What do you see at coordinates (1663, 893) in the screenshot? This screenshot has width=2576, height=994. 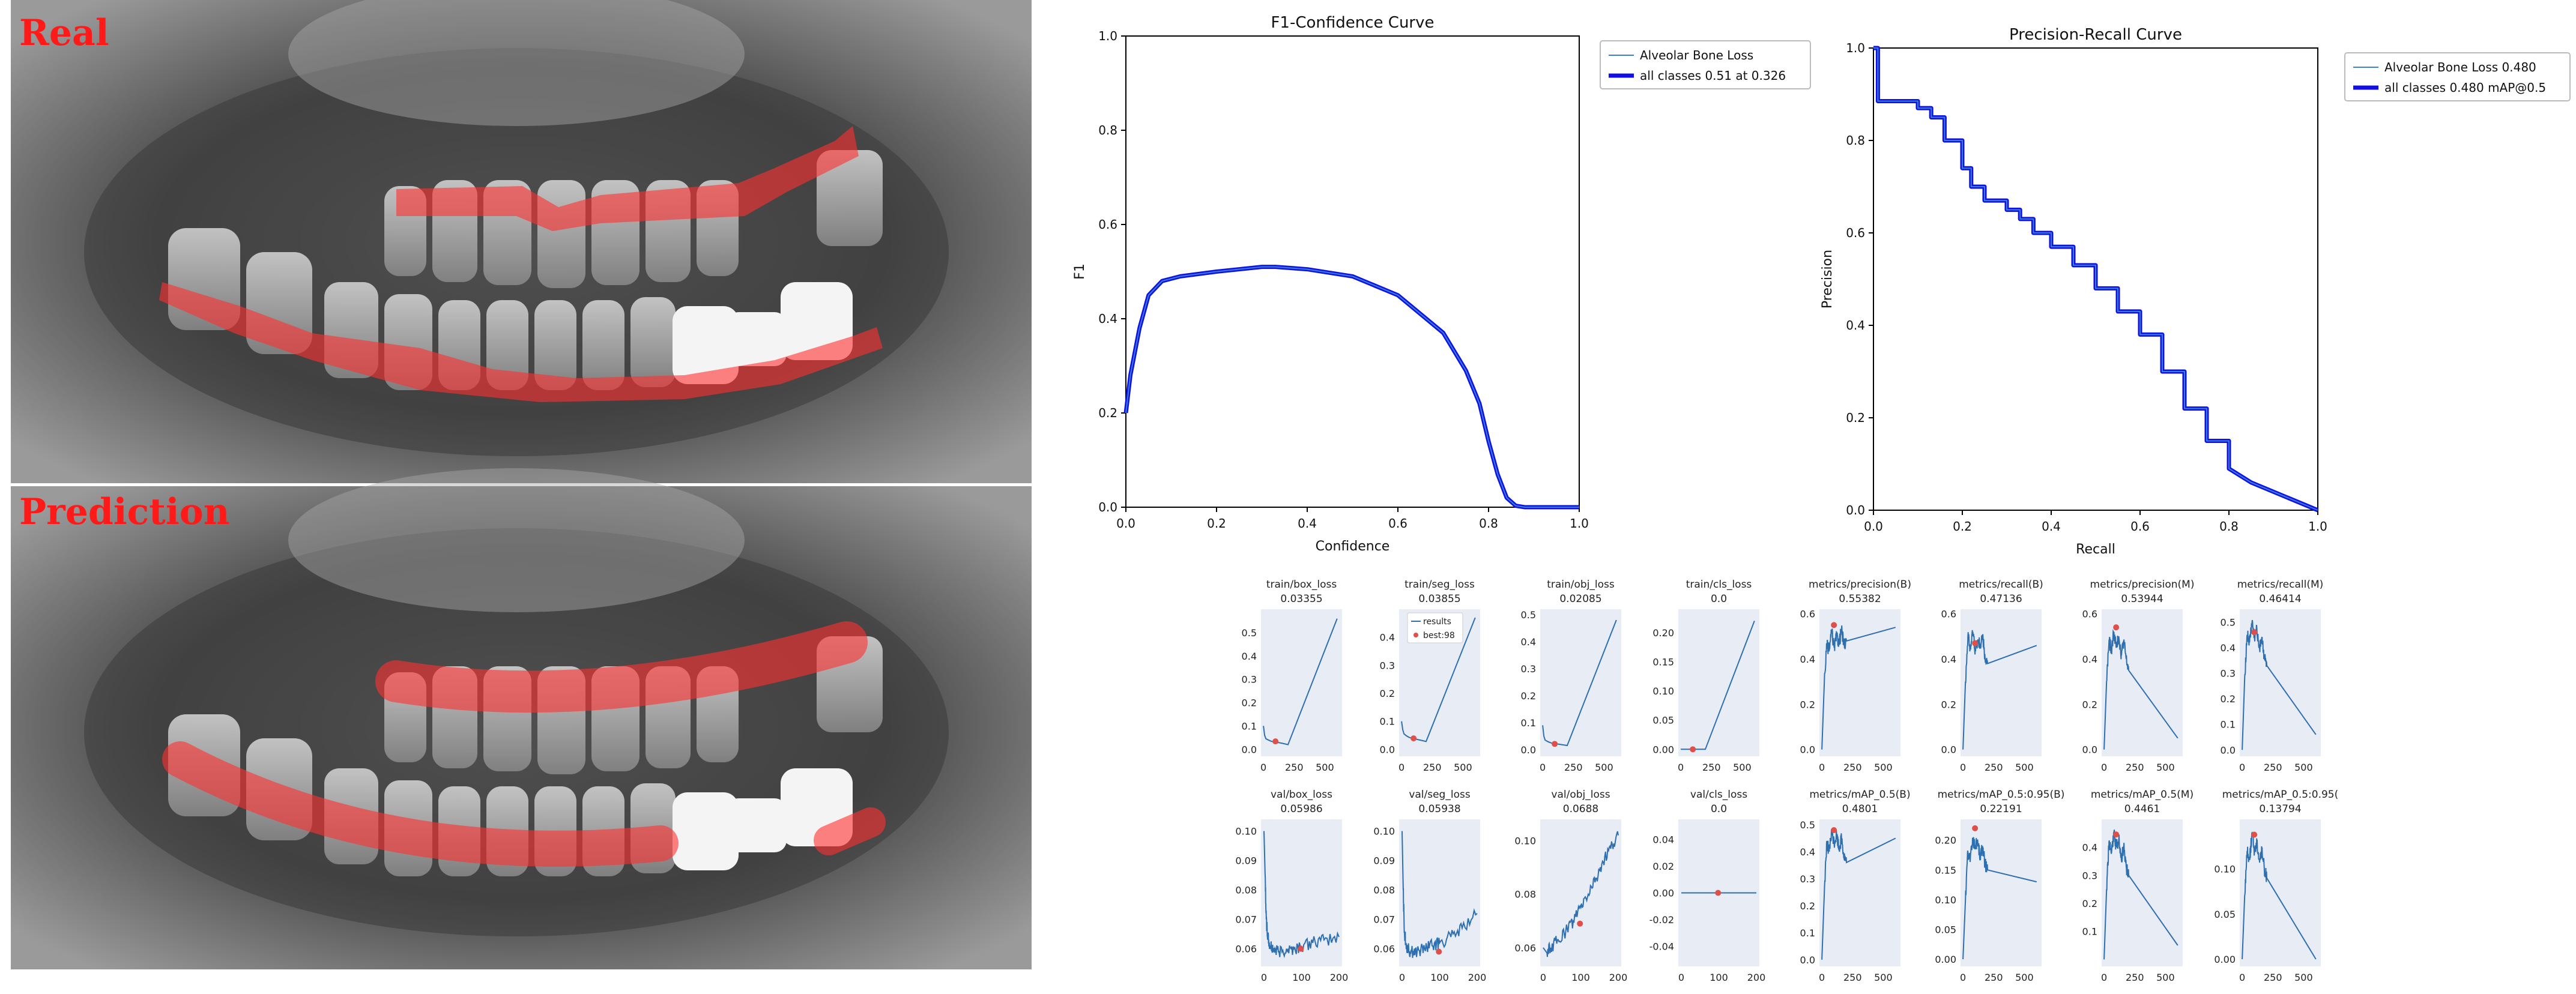 I see `y-tick-label: 0.00` at bounding box center [1663, 893].